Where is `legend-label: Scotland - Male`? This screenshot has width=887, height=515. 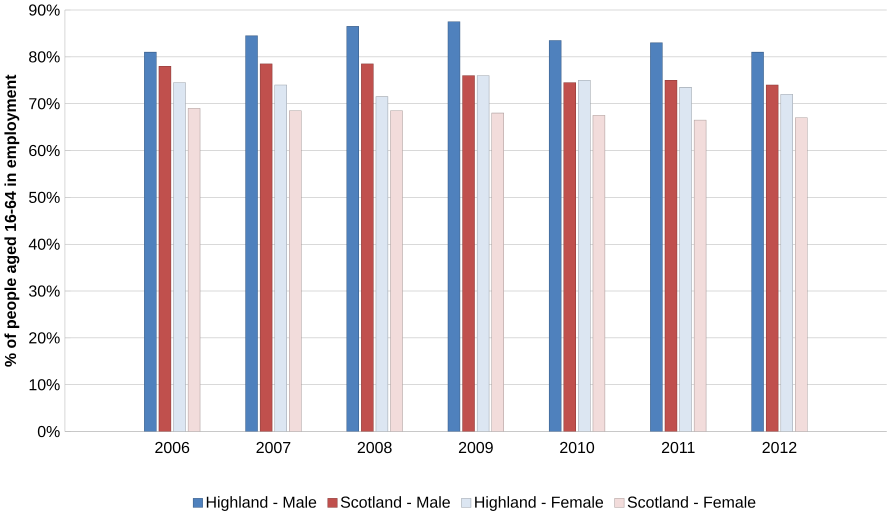
legend-label: Scotland - Male is located at coordinates (395, 502).